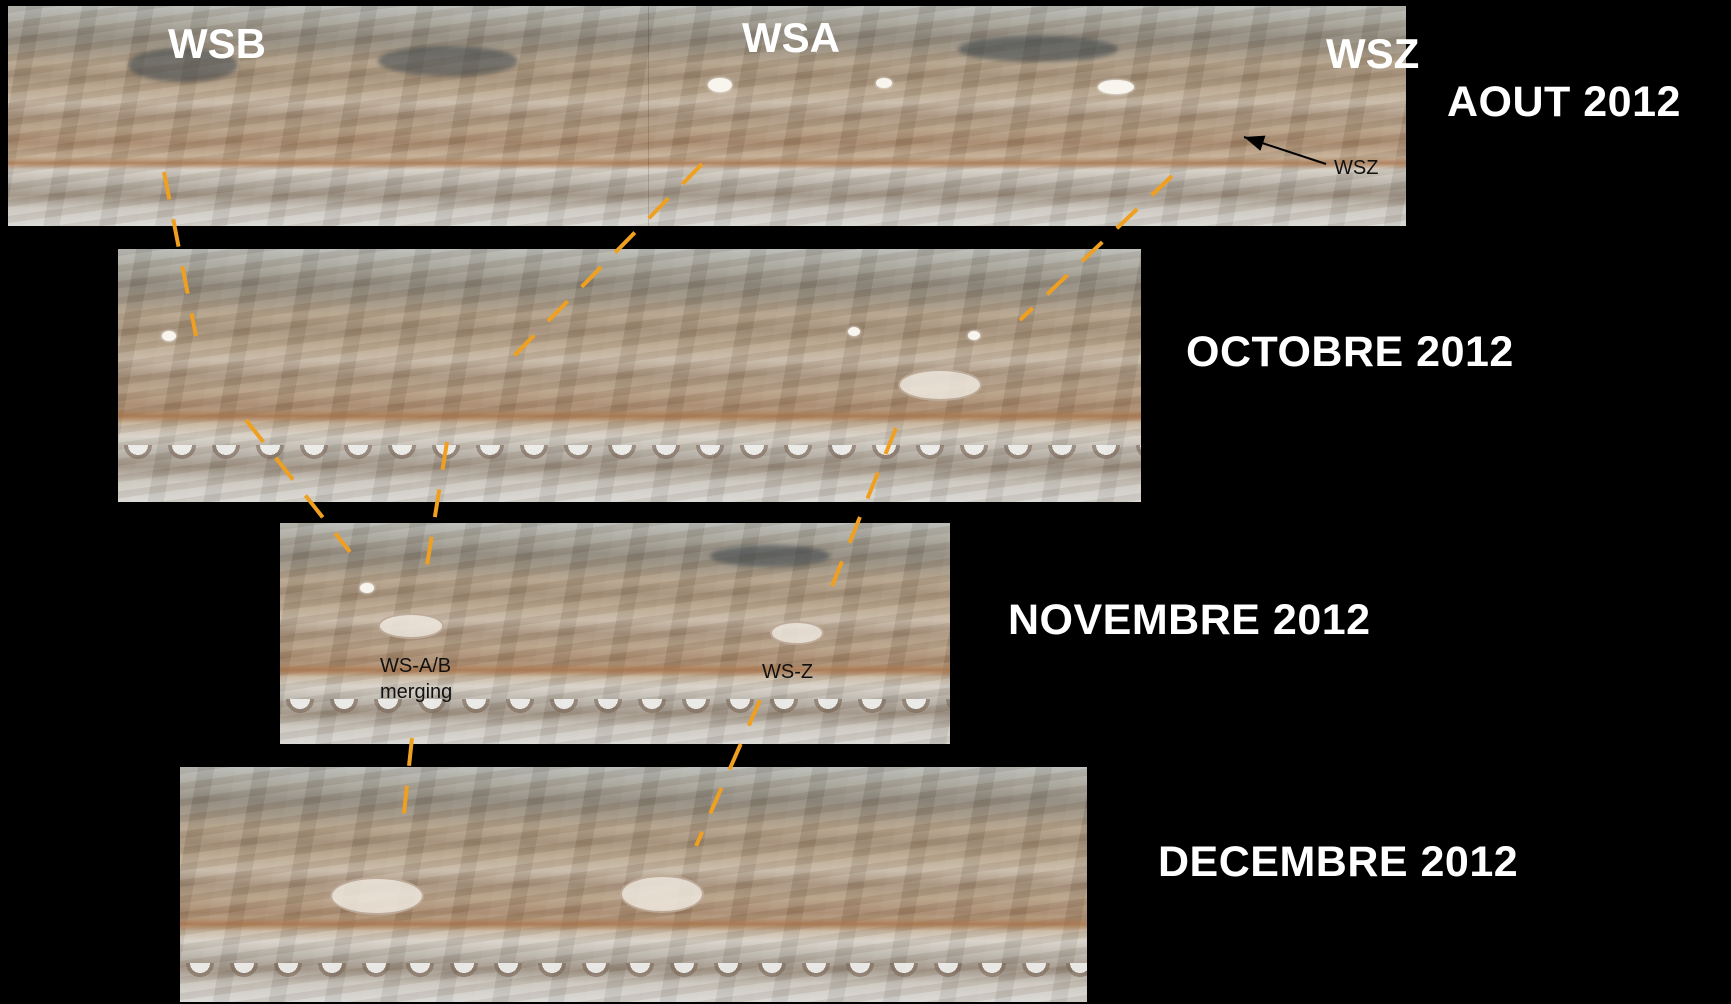 This screenshot has width=1731, height=1004. I want to click on wsb-label: WSB, so click(217, 43).